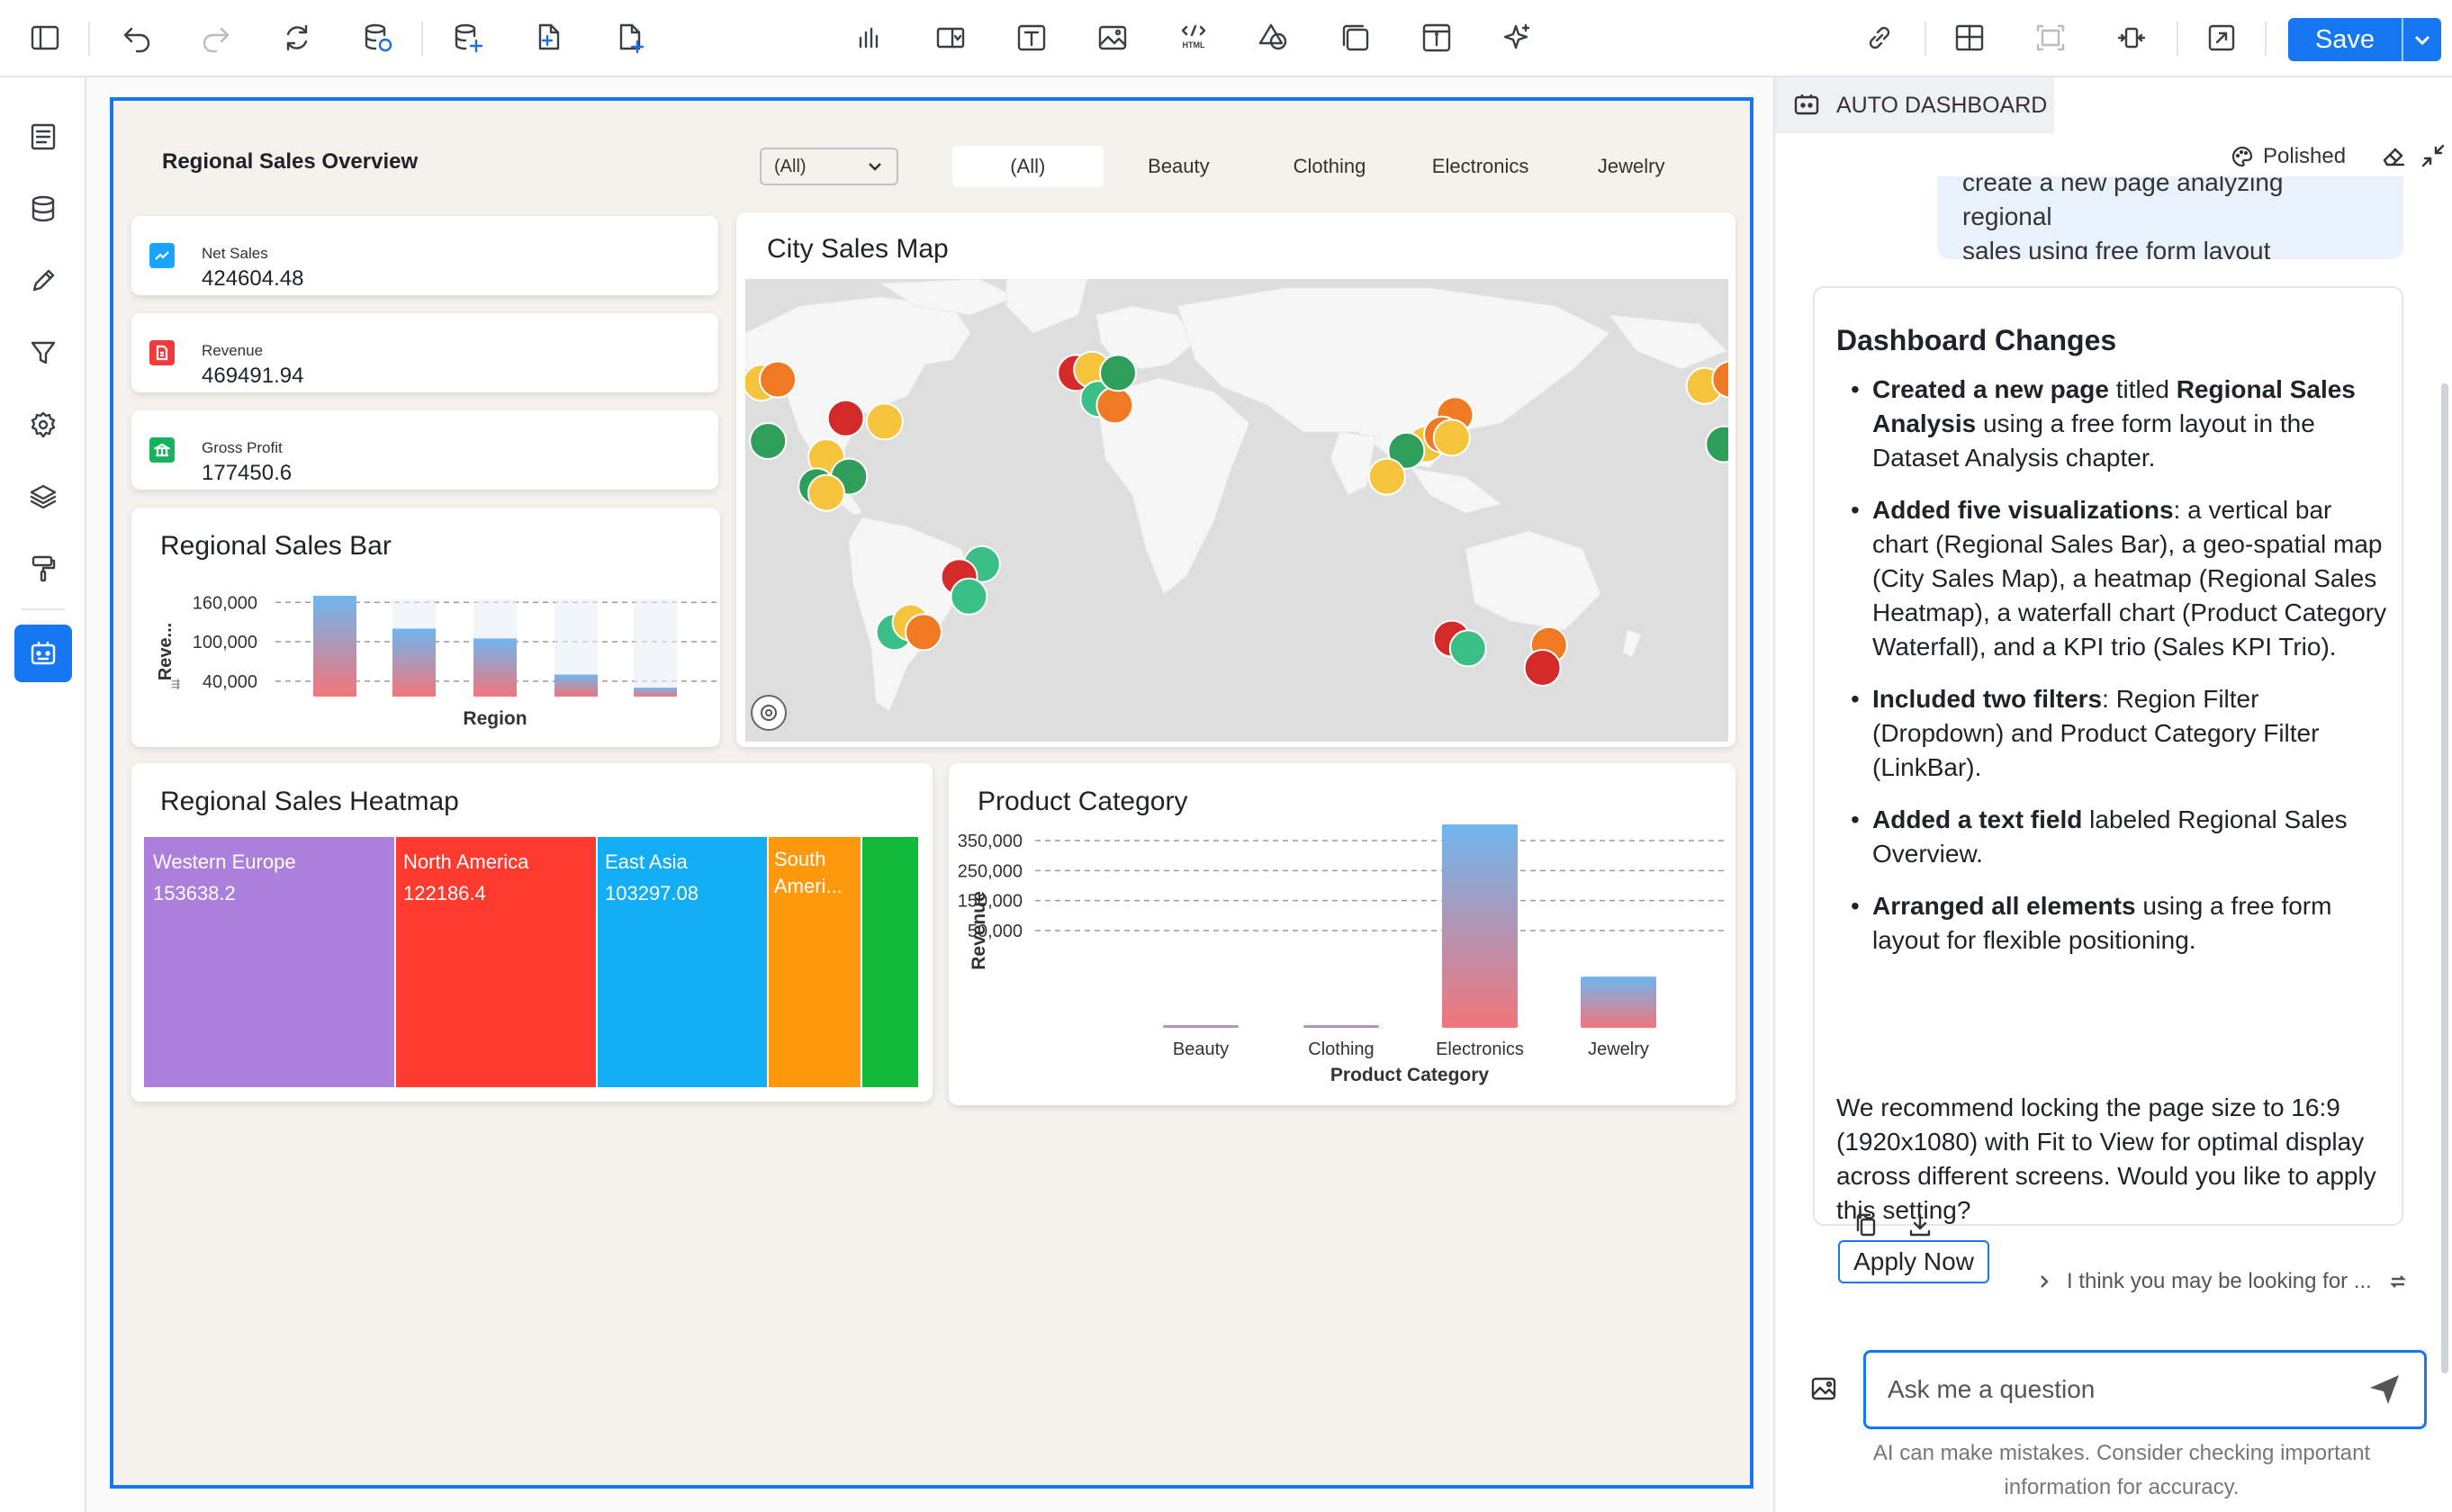  I want to click on link-icon, so click(1880, 38).